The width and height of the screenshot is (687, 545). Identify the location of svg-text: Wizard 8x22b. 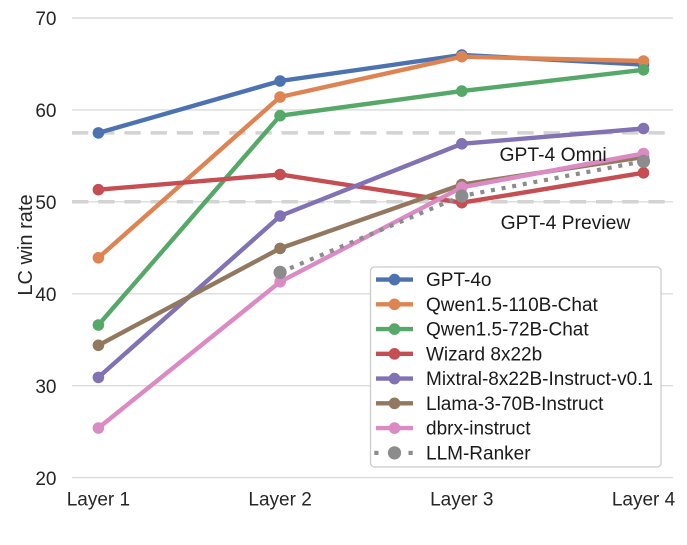
(484, 354).